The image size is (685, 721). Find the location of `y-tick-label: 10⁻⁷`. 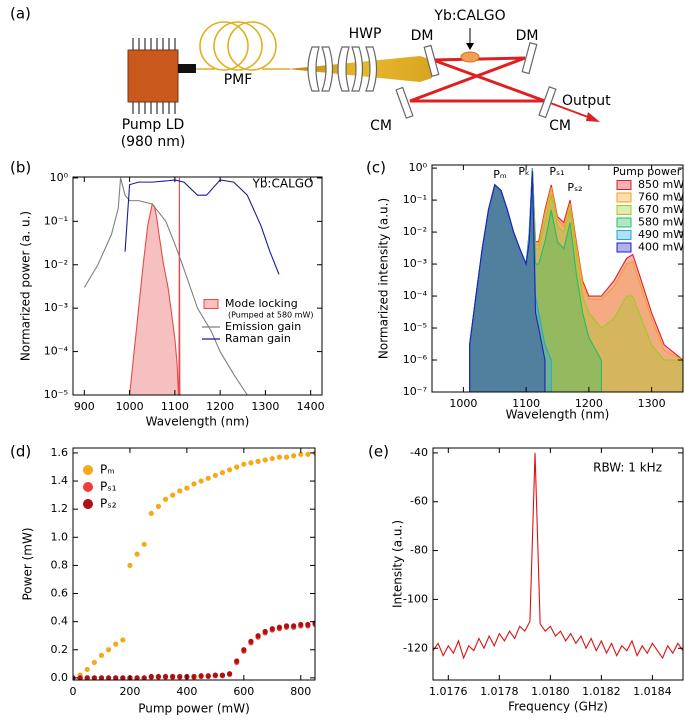

y-tick-label: 10⁻⁷ is located at coordinates (415, 391).